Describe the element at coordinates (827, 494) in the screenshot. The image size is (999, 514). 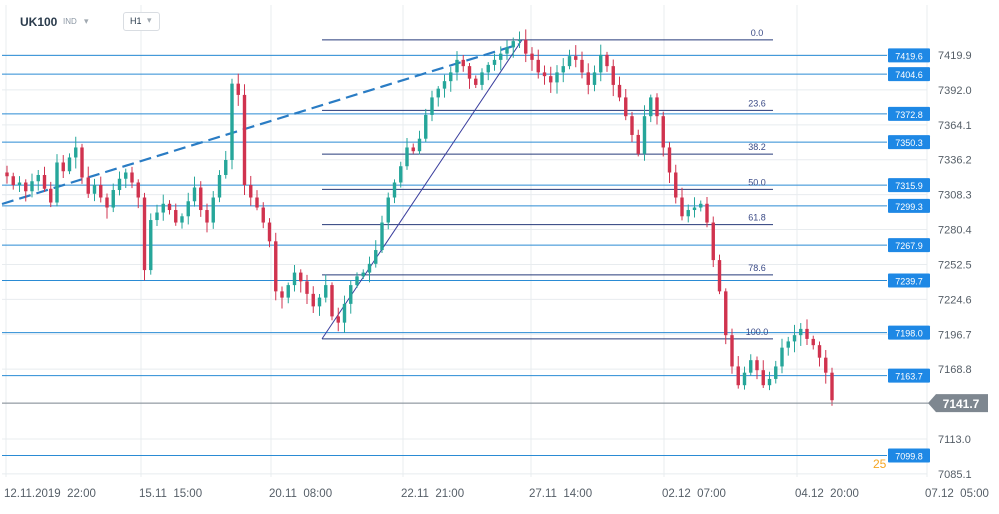
I see `x-axis-tick-label: 04.12 20:00` at that location.